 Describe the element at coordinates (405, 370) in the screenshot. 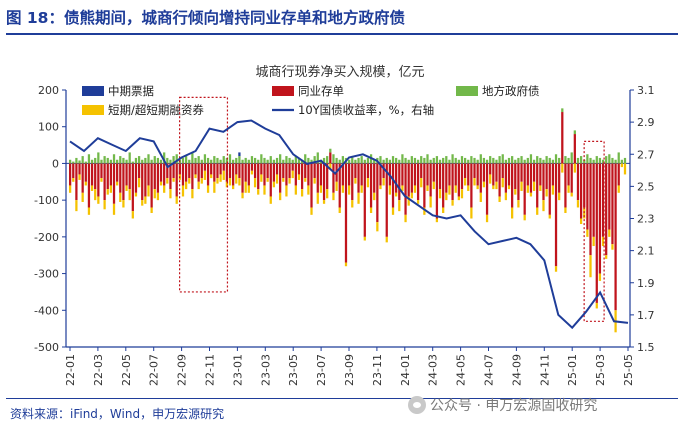

I see `x-tick-label: 24-01` at that location.